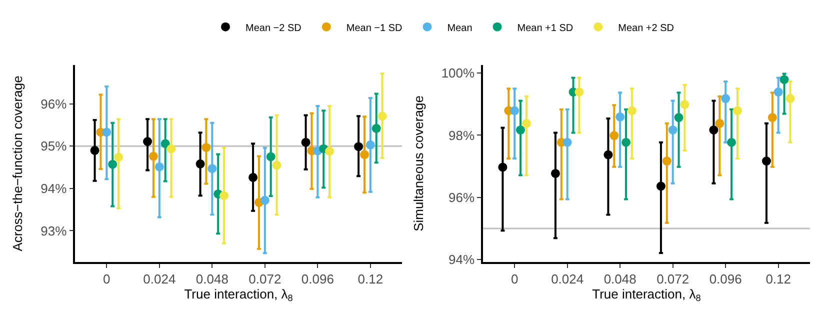  Describe the element at coordinates (462, 135) in the screenshot. I see `y-tick-label: 98%` at that location.